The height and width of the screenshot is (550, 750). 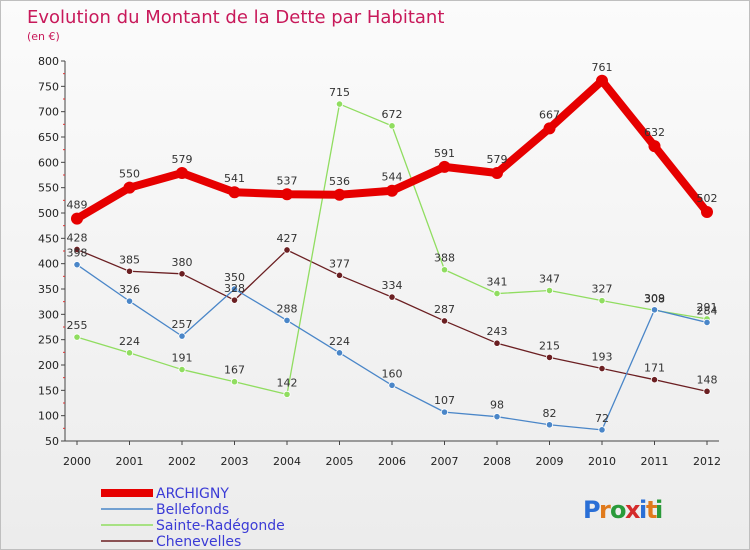 I want to click on data-label: 255, so click(x=77, y=325).